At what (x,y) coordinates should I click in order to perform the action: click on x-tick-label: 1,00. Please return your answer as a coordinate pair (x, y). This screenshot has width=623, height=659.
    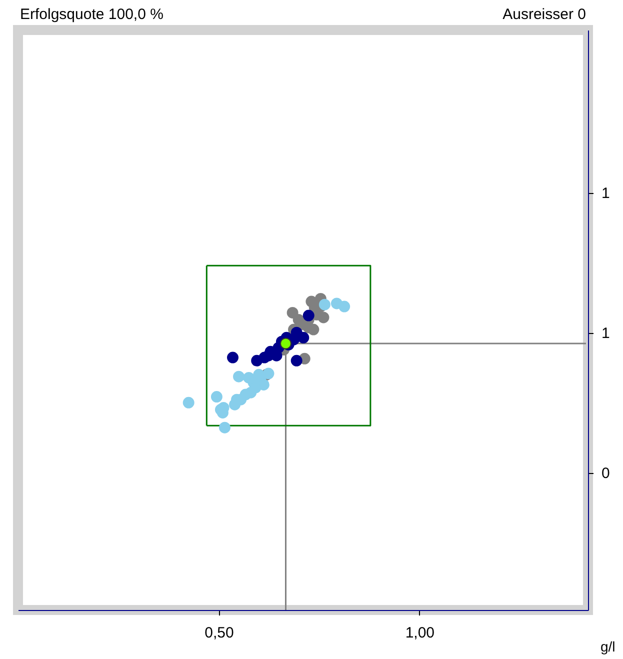
    Looking at the image, I should click on (420, 633).